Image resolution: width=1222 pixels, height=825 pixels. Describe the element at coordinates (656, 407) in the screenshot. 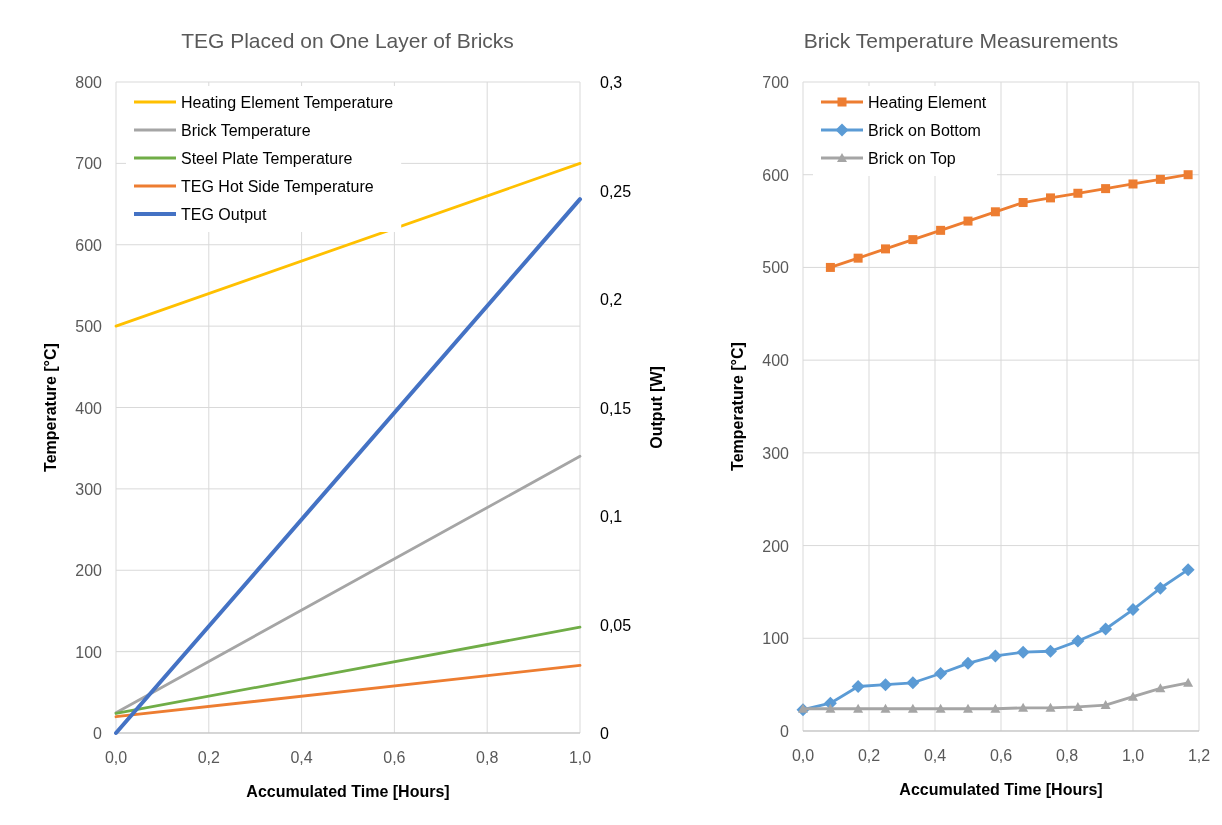

I see `y2-axis-title: Output [W]` at that location.